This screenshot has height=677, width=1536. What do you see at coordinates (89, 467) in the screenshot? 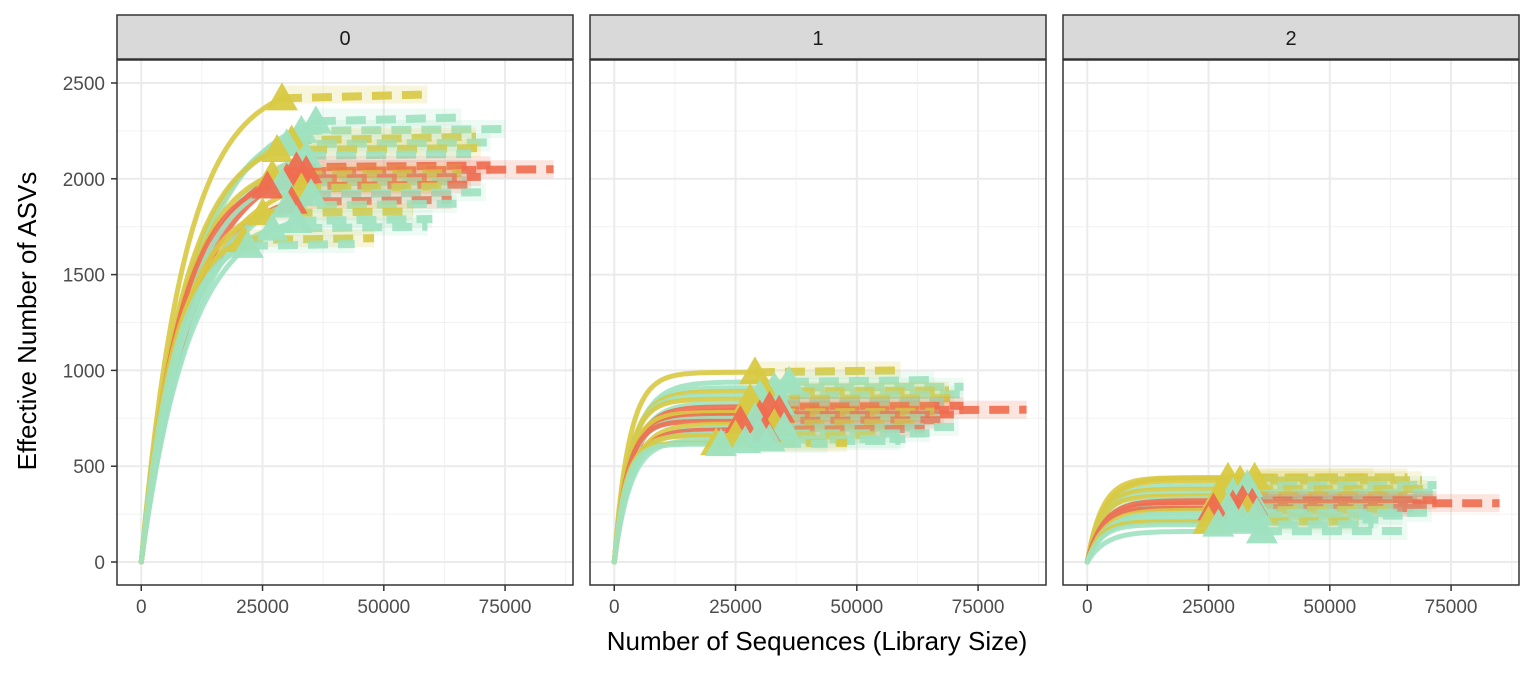
I see `y-tick-label: 500` at bounding box center [89, 467].